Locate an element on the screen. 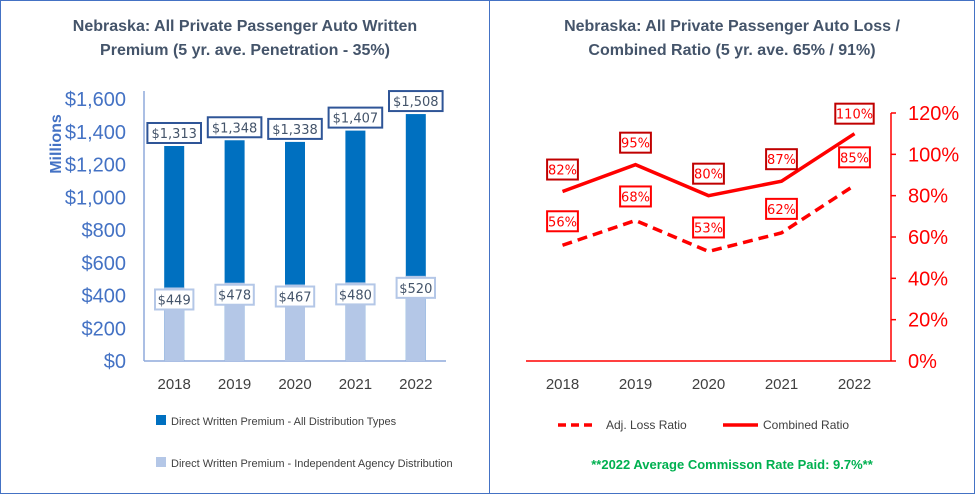 The image size is (975, 496). data-label-all: $1,338 is located at coordinates (295, 130).